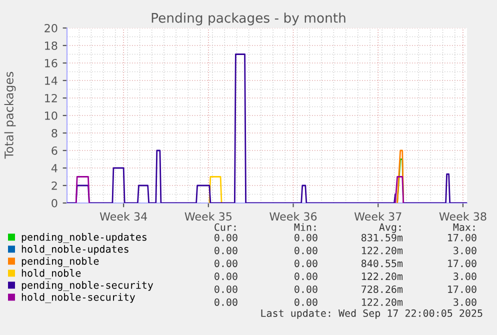 This screenshot has width=497, height=335. What do you see at coordinates (208, 216) in the screenshot?
I see `x-tick-label: Week 35` at bounding box center [208, 216].